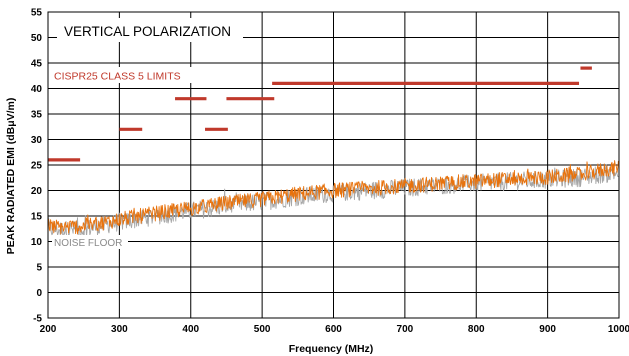 This screenshot has height=356, width=629. Describe the element at coordinates (37, 115) in the screenshot. I see `y-tick-label: 35` at that location.